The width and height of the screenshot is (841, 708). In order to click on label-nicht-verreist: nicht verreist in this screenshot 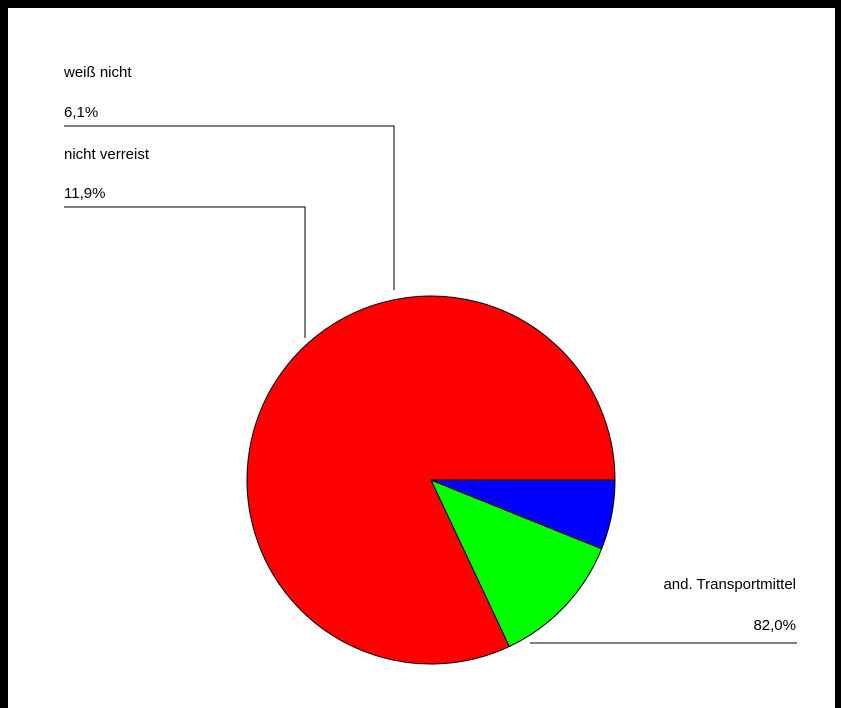, I will do `click(107, 154)`.